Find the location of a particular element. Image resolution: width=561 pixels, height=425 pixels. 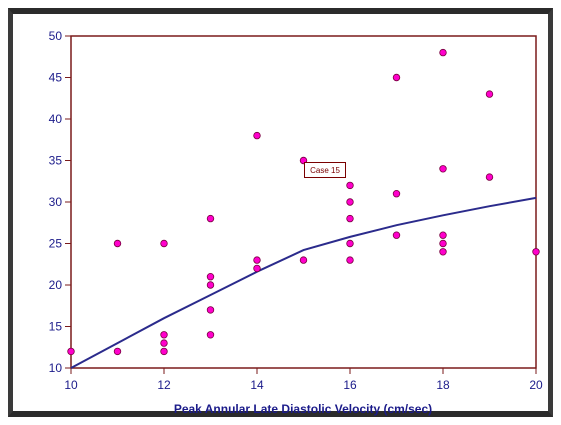

x-tick-label: 14 is located at coordinates (257, 385).